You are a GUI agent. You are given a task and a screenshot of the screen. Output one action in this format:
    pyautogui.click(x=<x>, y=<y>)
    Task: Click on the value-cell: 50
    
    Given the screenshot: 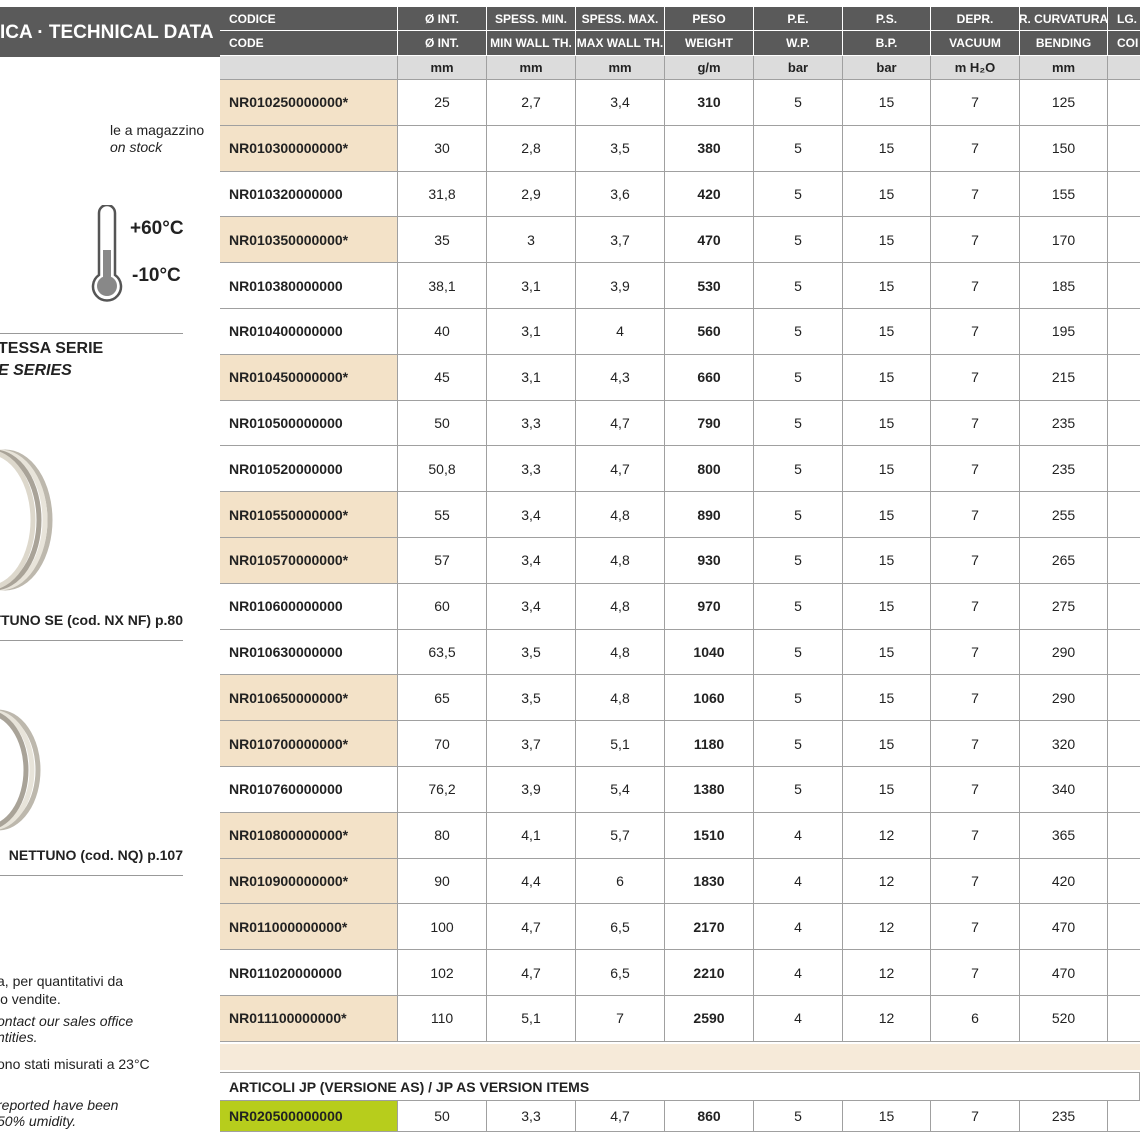 What is the action you would take?
    pyautogui.click(x=442, y=1116)
    